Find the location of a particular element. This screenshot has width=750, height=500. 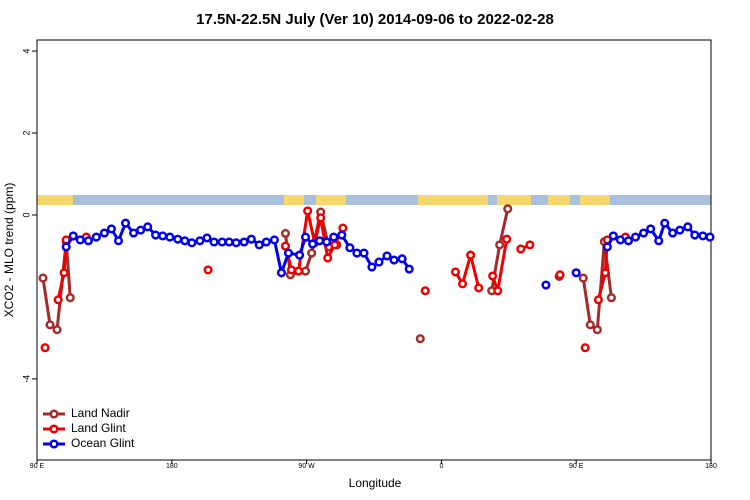

land-mask is located at coordinates (374, 200).